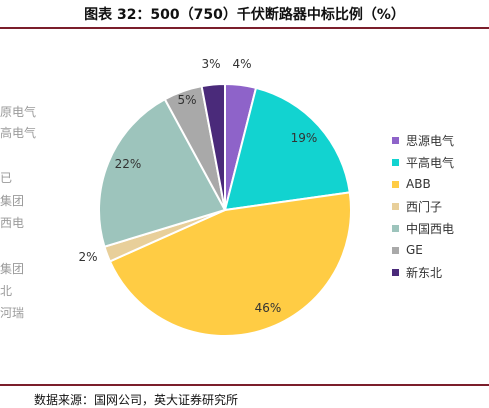 This screenshot has height=408, width=489. What do you see at coordinates (6, 291) in the screenshot?
I see `clipped-label: 北` at bounding box center [6, 291].